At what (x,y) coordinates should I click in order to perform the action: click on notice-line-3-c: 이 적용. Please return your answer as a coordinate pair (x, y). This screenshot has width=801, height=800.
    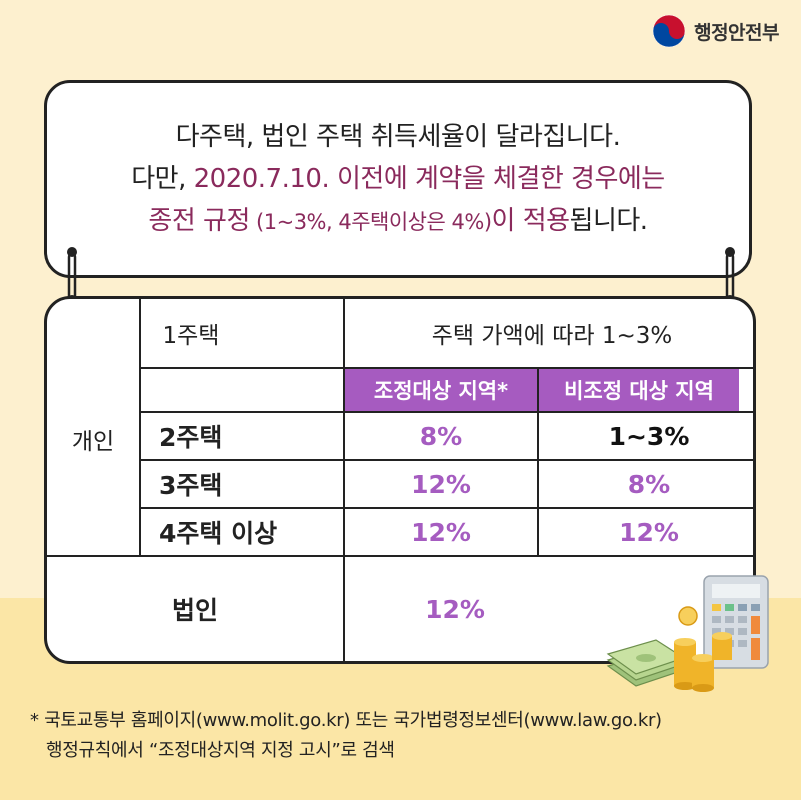
    Looking at the image, I should click on (531, 220).